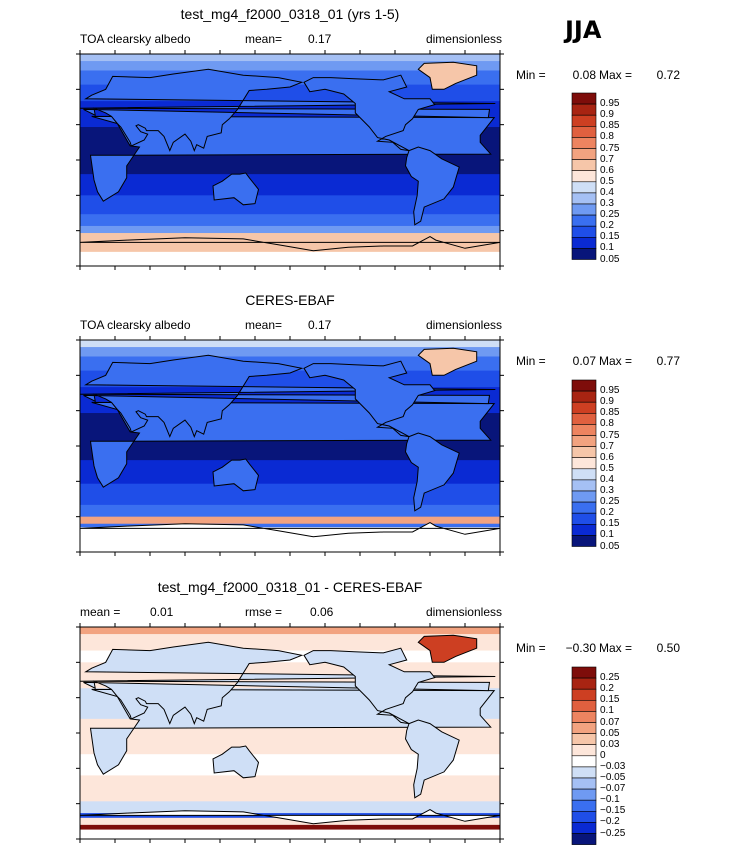 This screenshot has width=732, height=865. Describe the element at coordinates (290, 300) in the screenshot. I see `panel-title: CERES-EBAF` at that location.